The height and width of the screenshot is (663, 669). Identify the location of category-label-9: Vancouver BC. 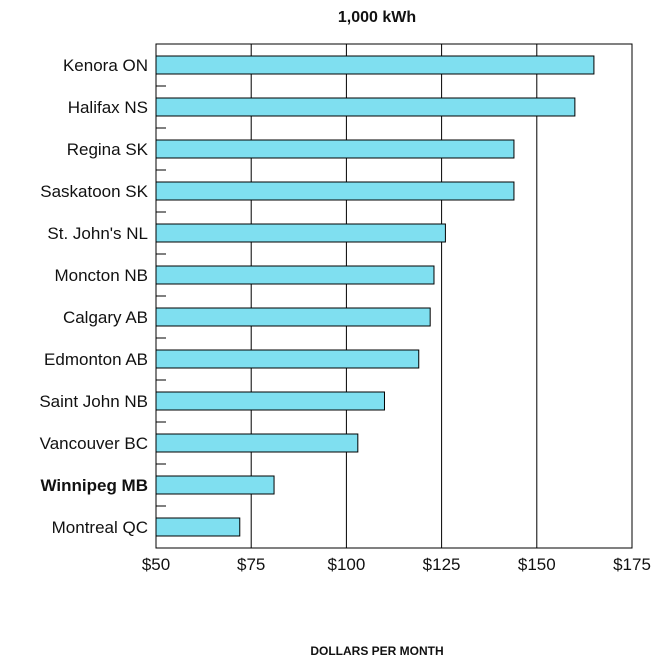
(94, 443).